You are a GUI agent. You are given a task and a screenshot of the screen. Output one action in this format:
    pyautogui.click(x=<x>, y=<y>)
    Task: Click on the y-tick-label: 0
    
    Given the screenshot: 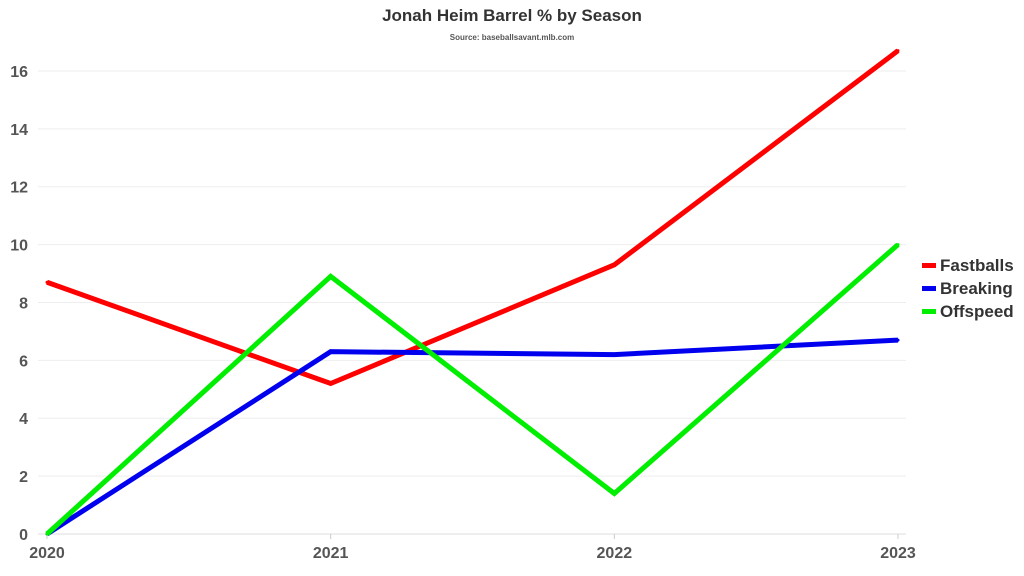 What is the action you would take?
    pyautogui.click(x=23, y=535)
    